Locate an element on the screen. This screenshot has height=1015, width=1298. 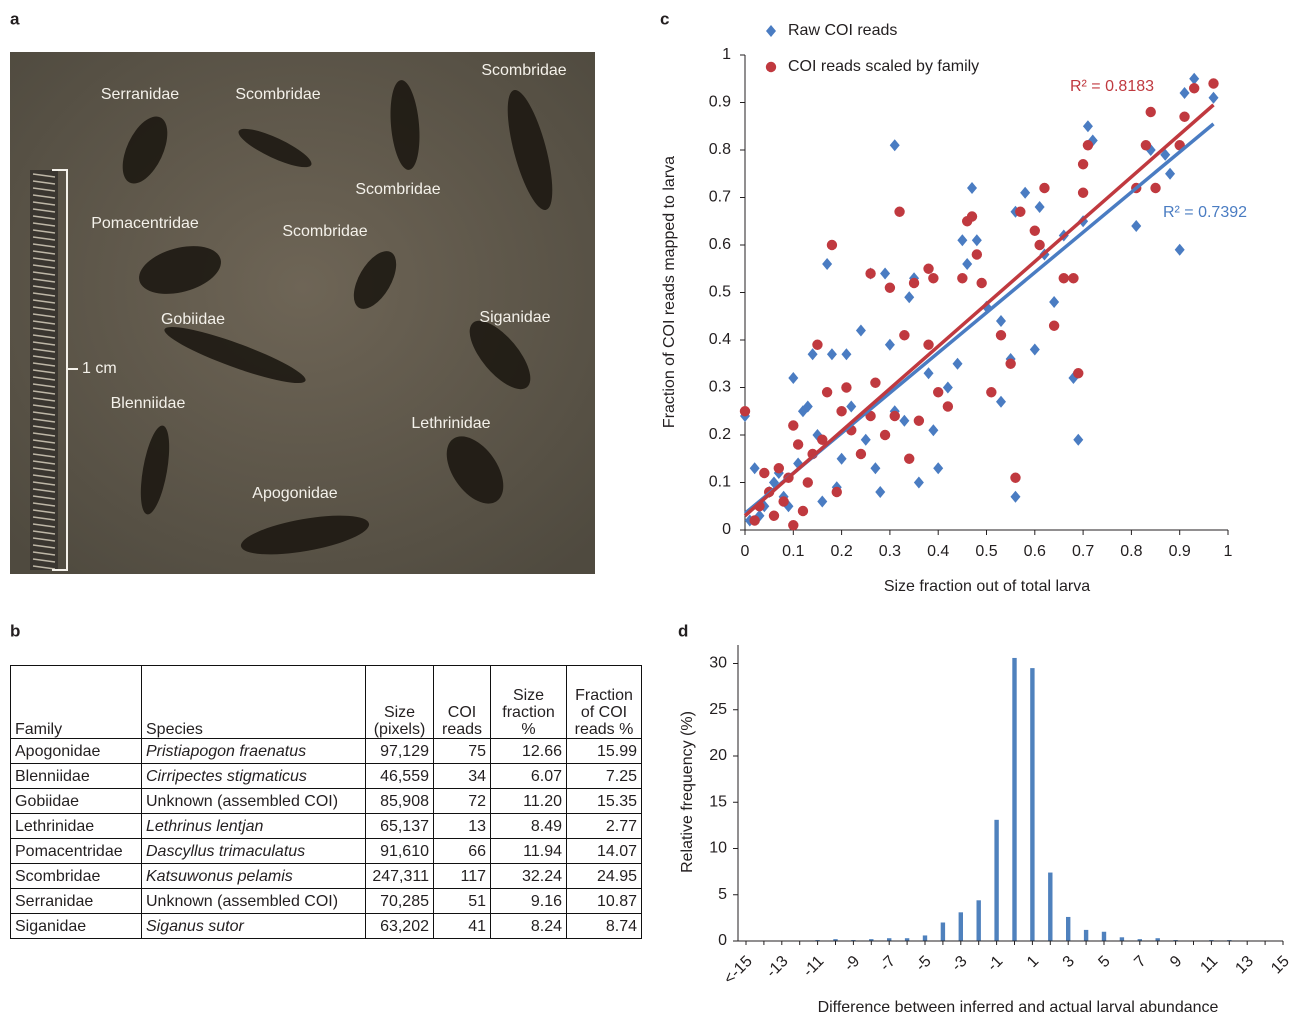
x-tick-label: 3 is located at coordinates (1069, 962).